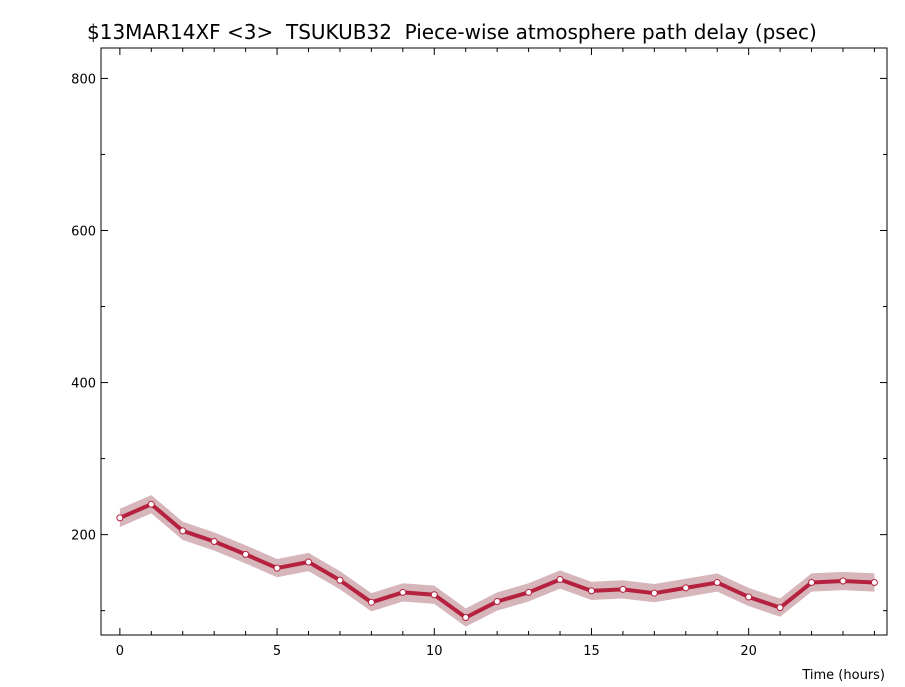  Describe the element at coordinates (748, 651) in the screenshot. I see `x-tick-label: 20` at that location.